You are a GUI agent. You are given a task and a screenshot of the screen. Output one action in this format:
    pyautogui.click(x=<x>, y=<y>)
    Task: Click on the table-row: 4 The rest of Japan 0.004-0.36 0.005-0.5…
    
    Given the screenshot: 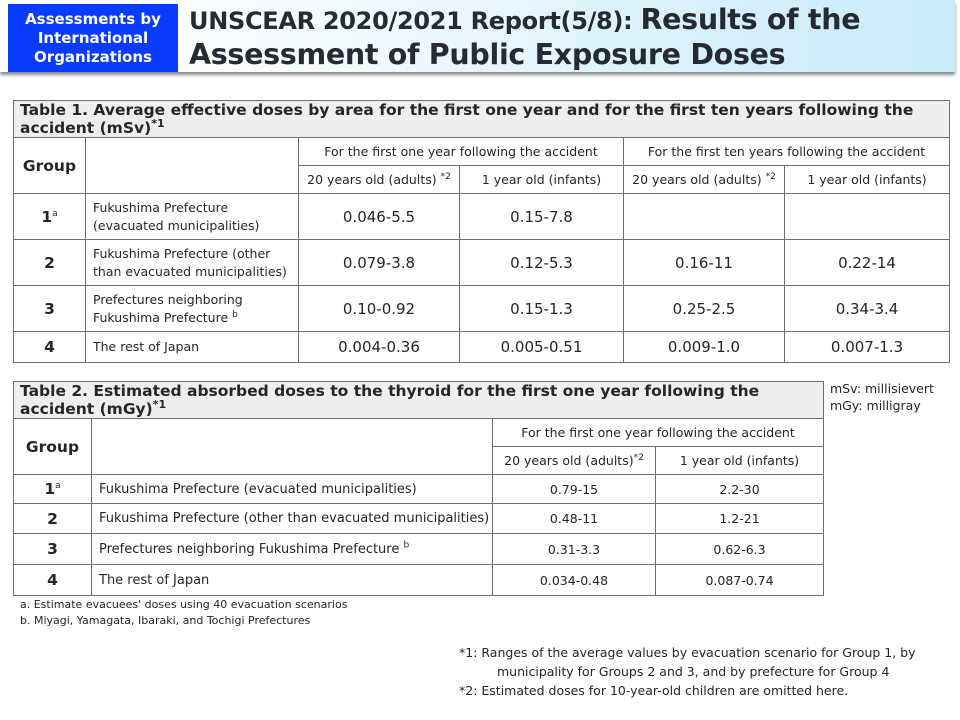 What is the action you would take?
    pyautogui.click(x=482, y=347)
    